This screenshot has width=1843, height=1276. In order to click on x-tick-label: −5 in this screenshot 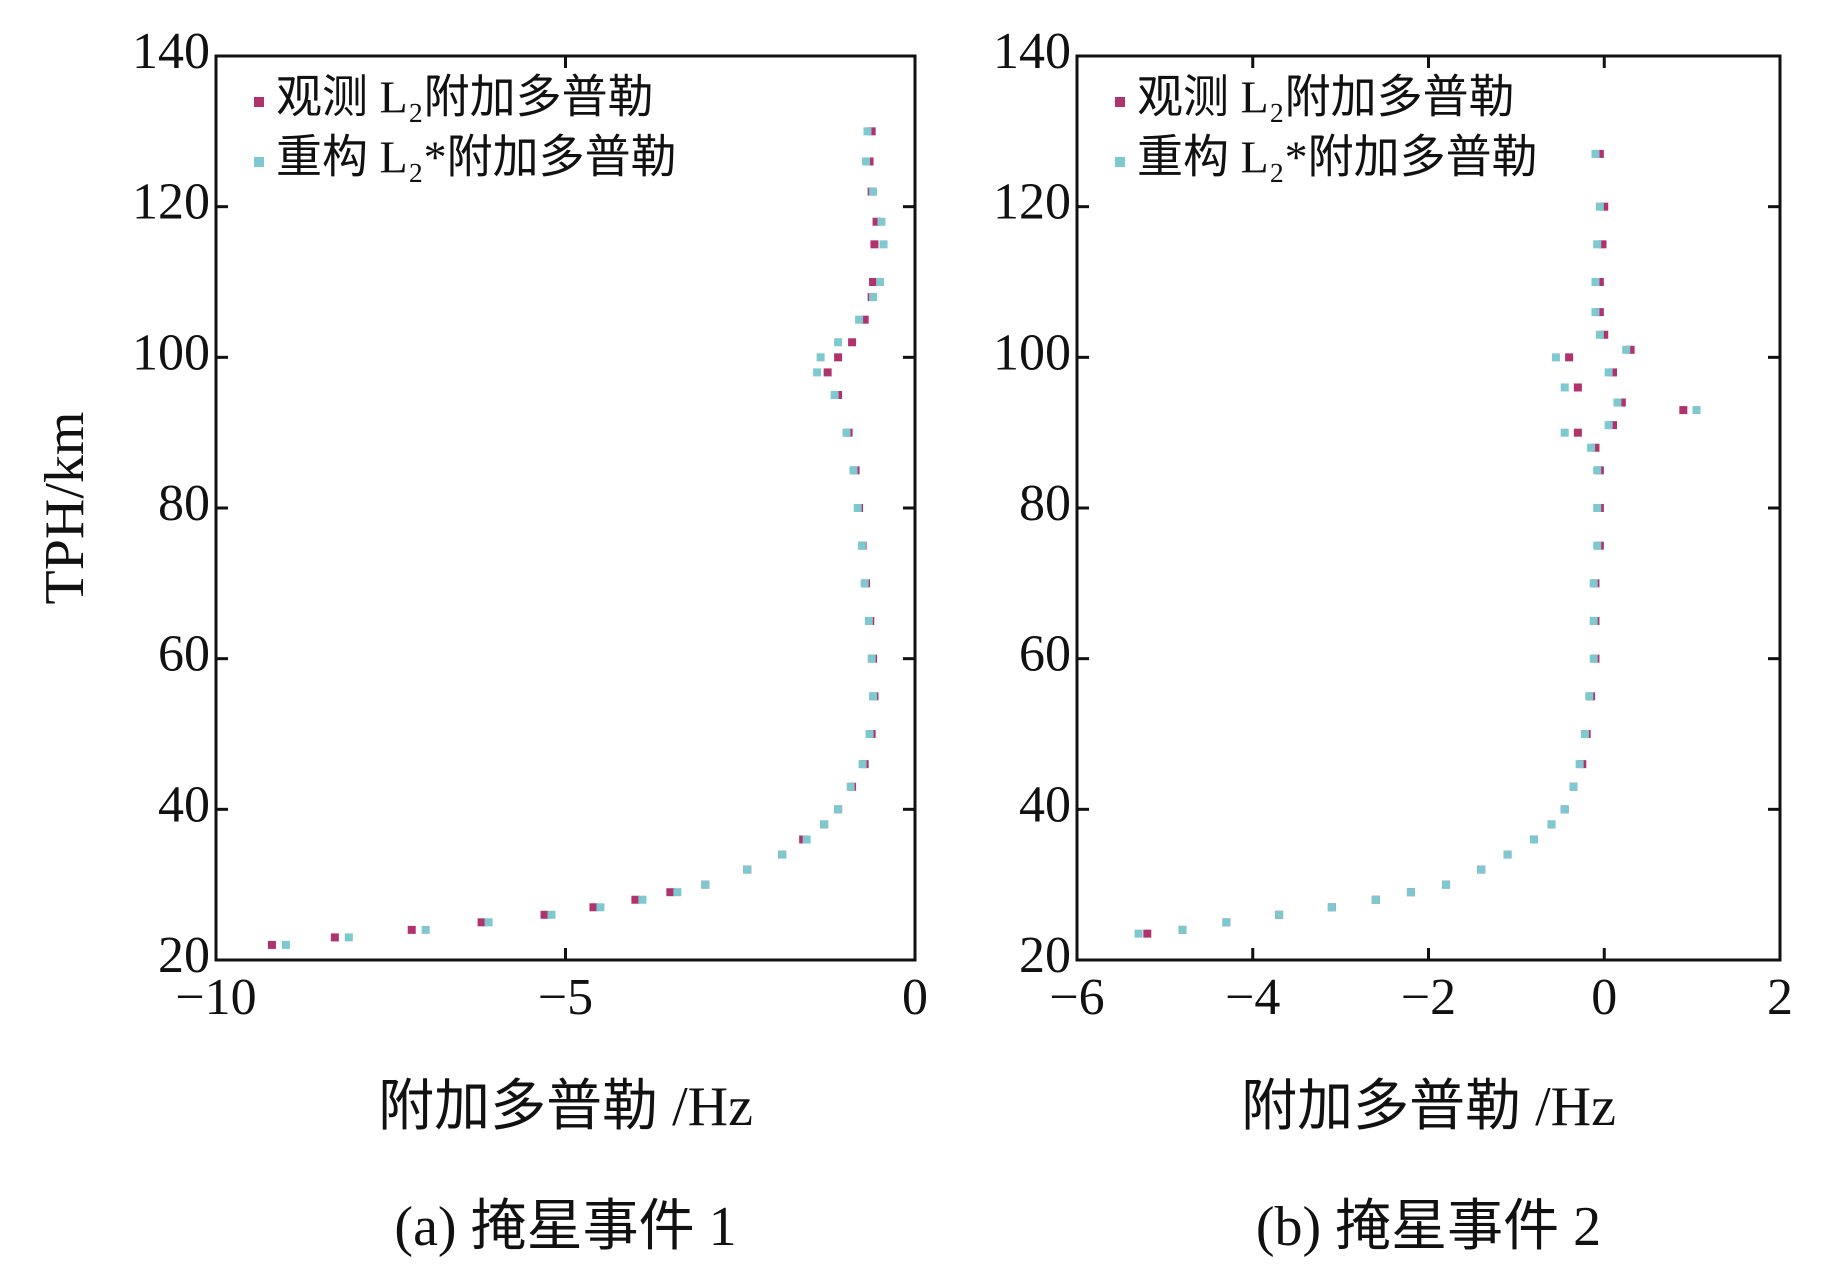, I will do `click(565, 997)`.